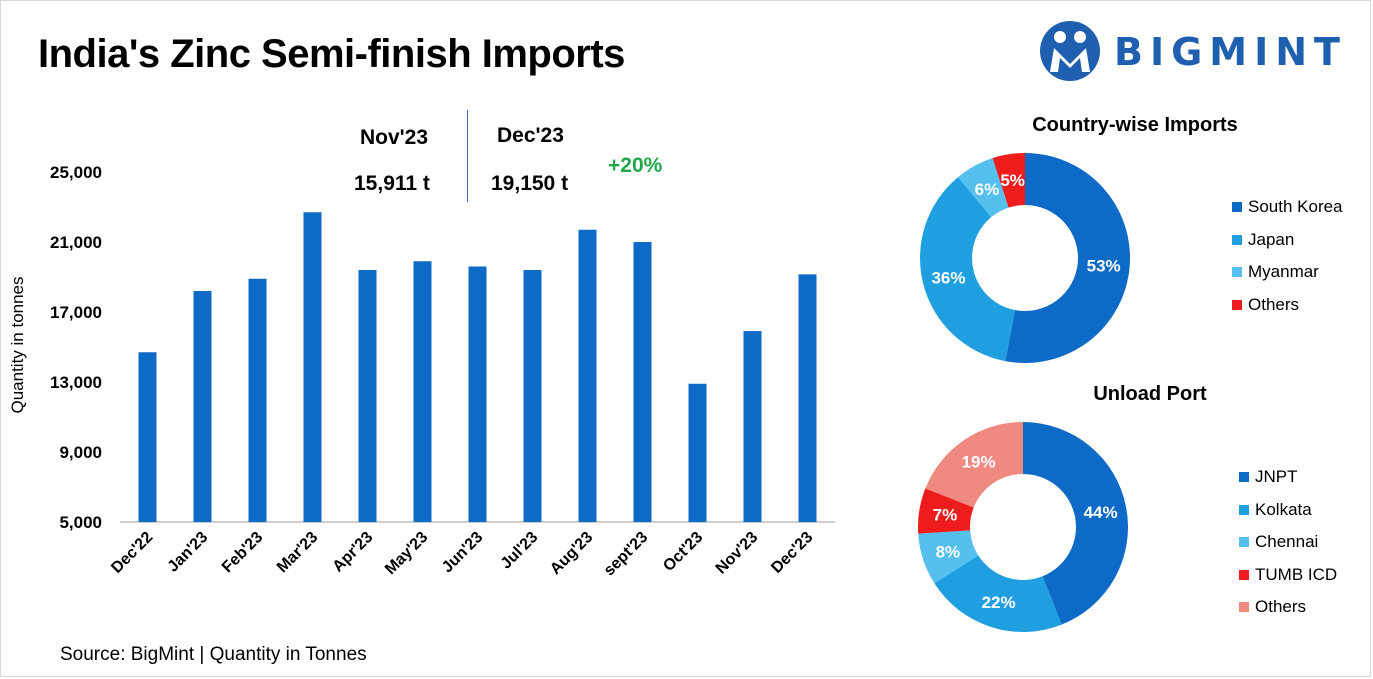 Image resolution: width=1373 pixels, height=679 pixels. I want to click on y-tick-label: 21,000, so click(76, 242).